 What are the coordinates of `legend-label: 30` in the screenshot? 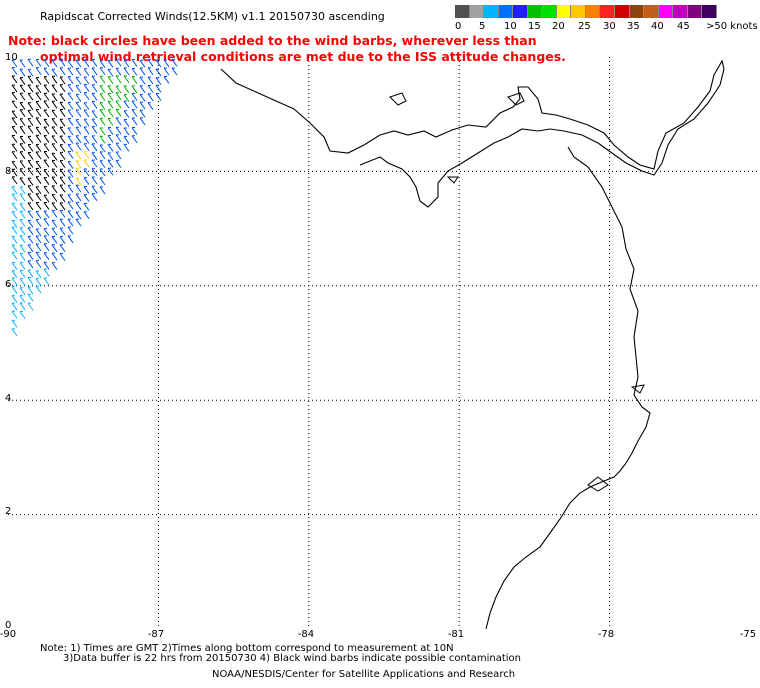 It's located at (609, 26).